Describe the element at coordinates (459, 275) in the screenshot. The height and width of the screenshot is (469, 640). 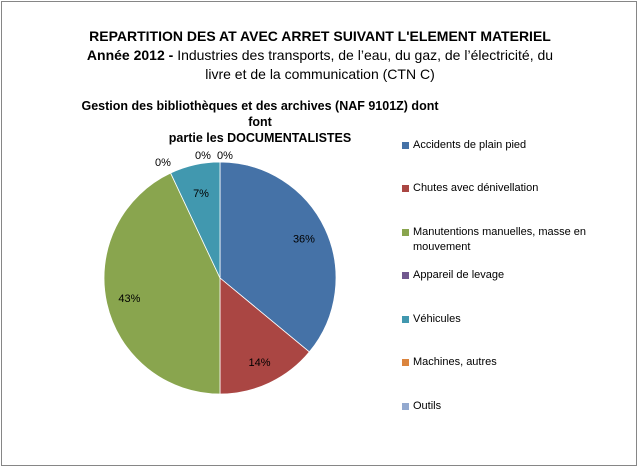
I see `legend-label: Appareil de levage` at that location.